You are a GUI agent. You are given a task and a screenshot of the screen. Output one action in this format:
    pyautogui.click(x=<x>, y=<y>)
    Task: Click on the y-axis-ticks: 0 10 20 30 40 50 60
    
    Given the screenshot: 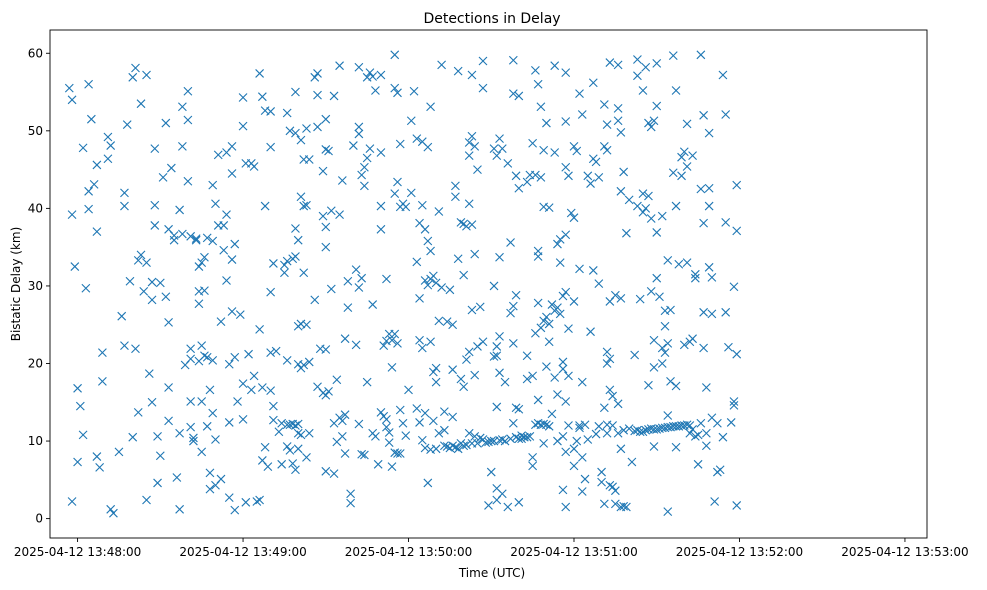 What is the action you would take?
    pyautogui.click(x=39, y=286)
    